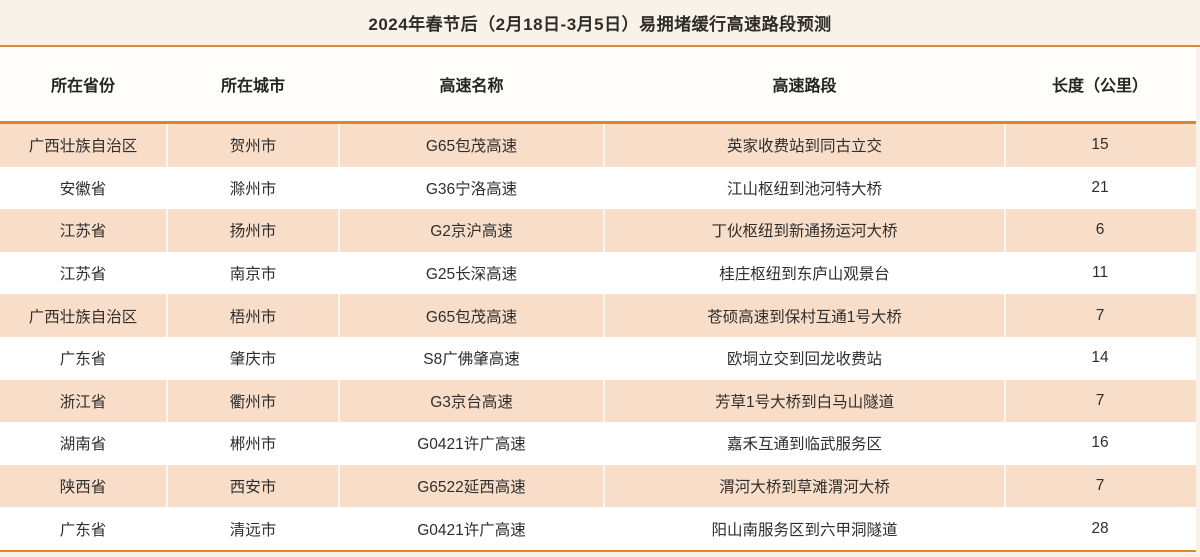  What do you see at coordinates (83, 445) in the screenshot?
I see `cell-province: 湖南省` at bounding box center [83, 445].